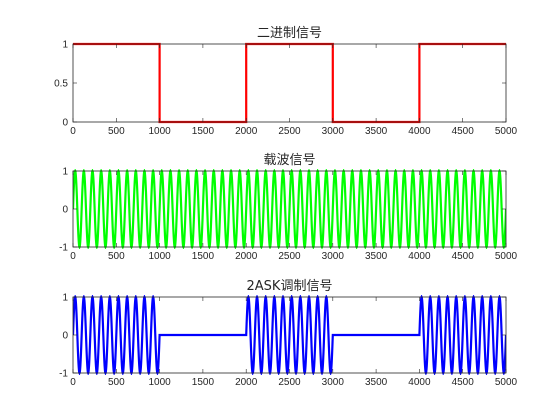  What do you see at coordinates (289, 160) in the screenshot?
I see `panel-title: 载波信号` at bounding box center [289, 160].